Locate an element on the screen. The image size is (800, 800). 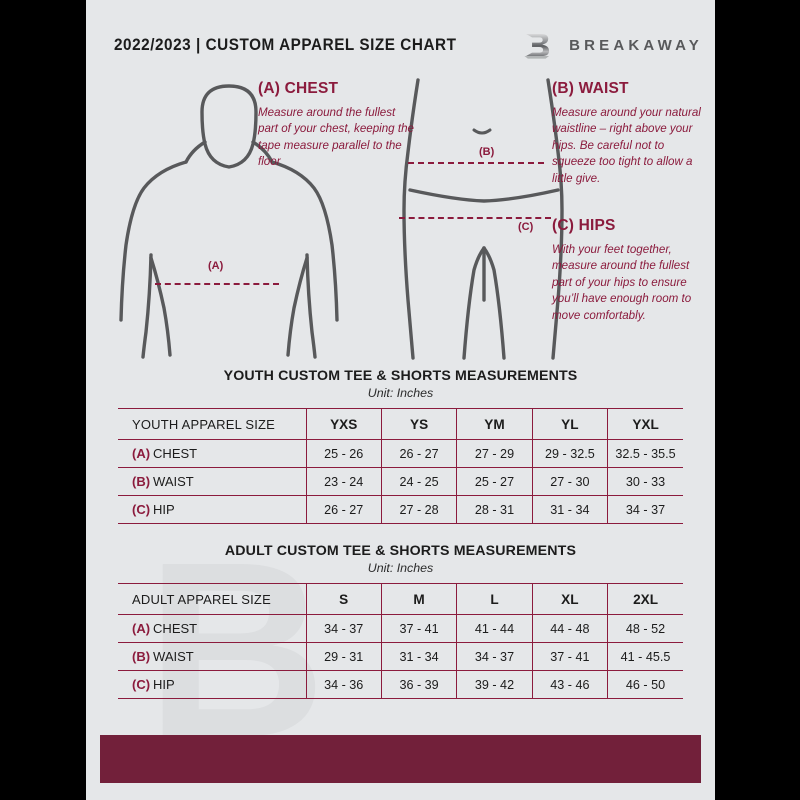
waist-measure-label: (B) is located at coordinates (487, 152).